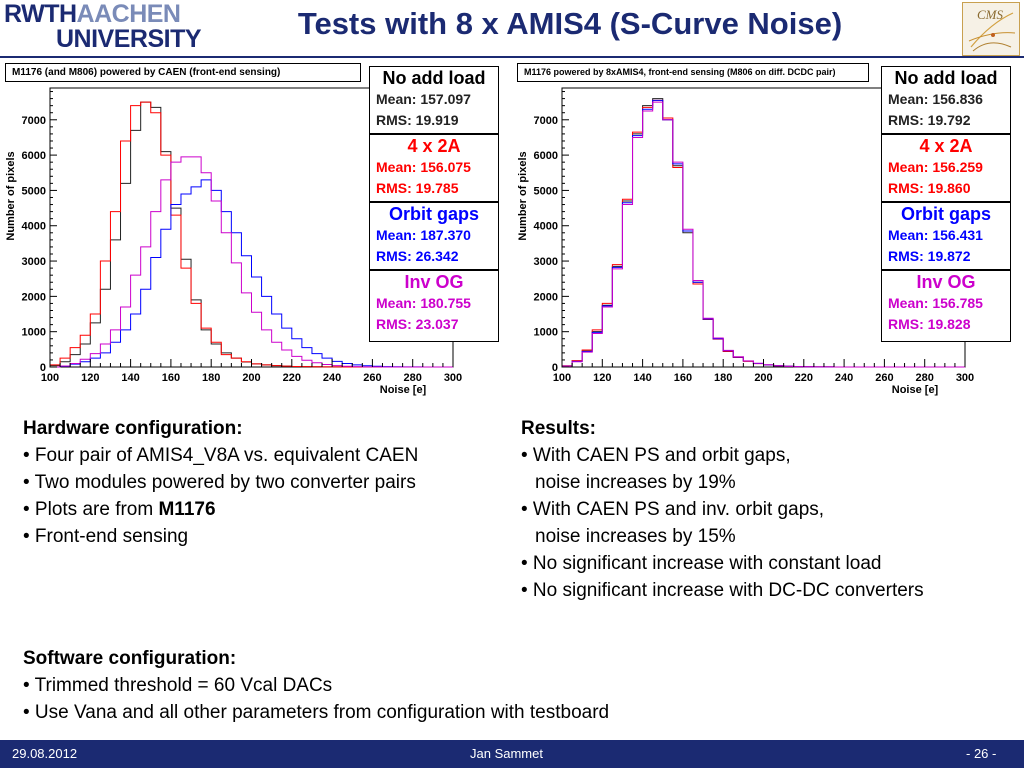  I want to click on rwth-logo: RWTHAACHEN UNIVERSITY, so click(103, 26).